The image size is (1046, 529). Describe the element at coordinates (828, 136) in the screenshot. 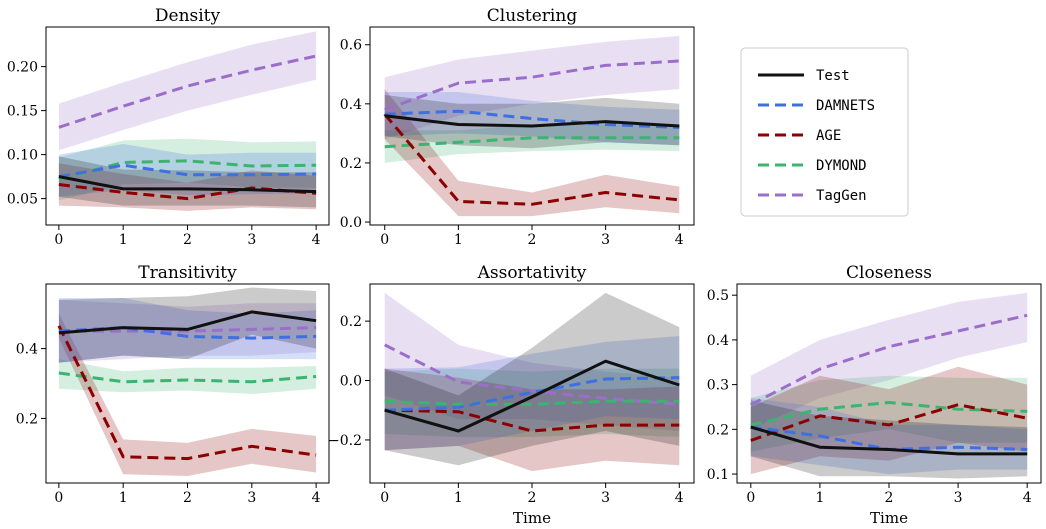

I see `legend-label-age: AGE` at that location.